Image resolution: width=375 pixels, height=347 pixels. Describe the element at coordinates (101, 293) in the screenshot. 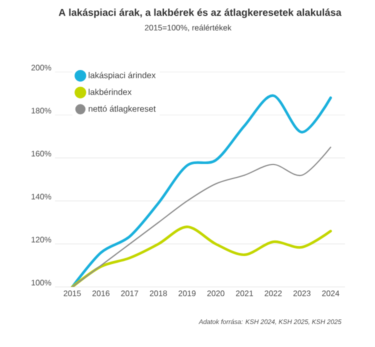

I see `x-tick-label: 2016` at that location.